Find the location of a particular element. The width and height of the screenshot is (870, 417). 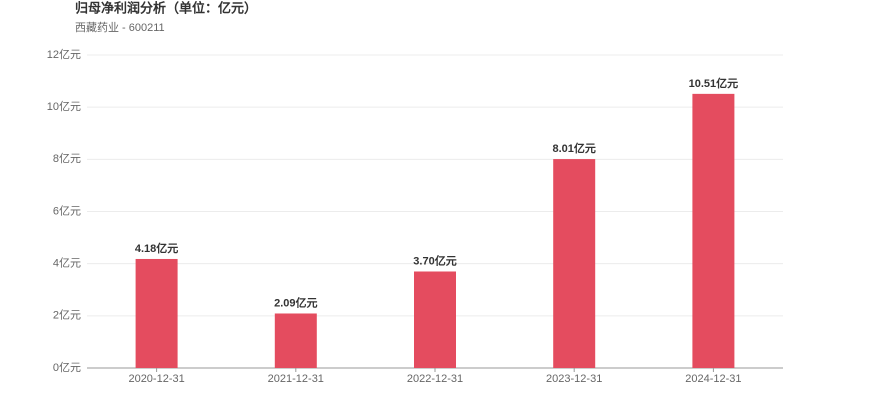

y-tick-label: 8亿元 is located at coordinates (67, 158).